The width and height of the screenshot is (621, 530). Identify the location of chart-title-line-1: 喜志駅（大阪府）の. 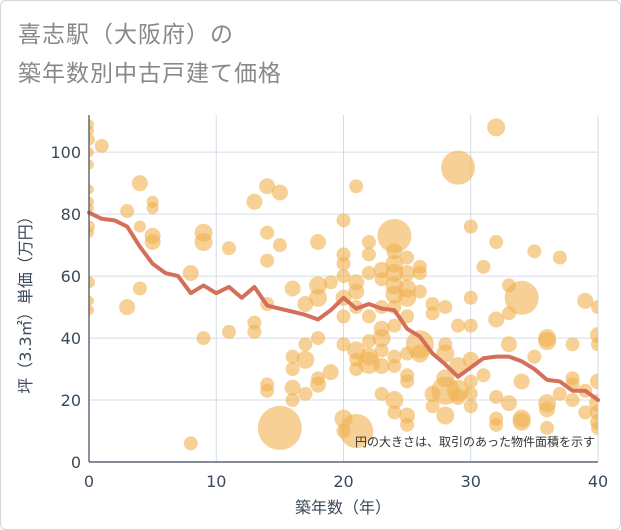
(126, 35).